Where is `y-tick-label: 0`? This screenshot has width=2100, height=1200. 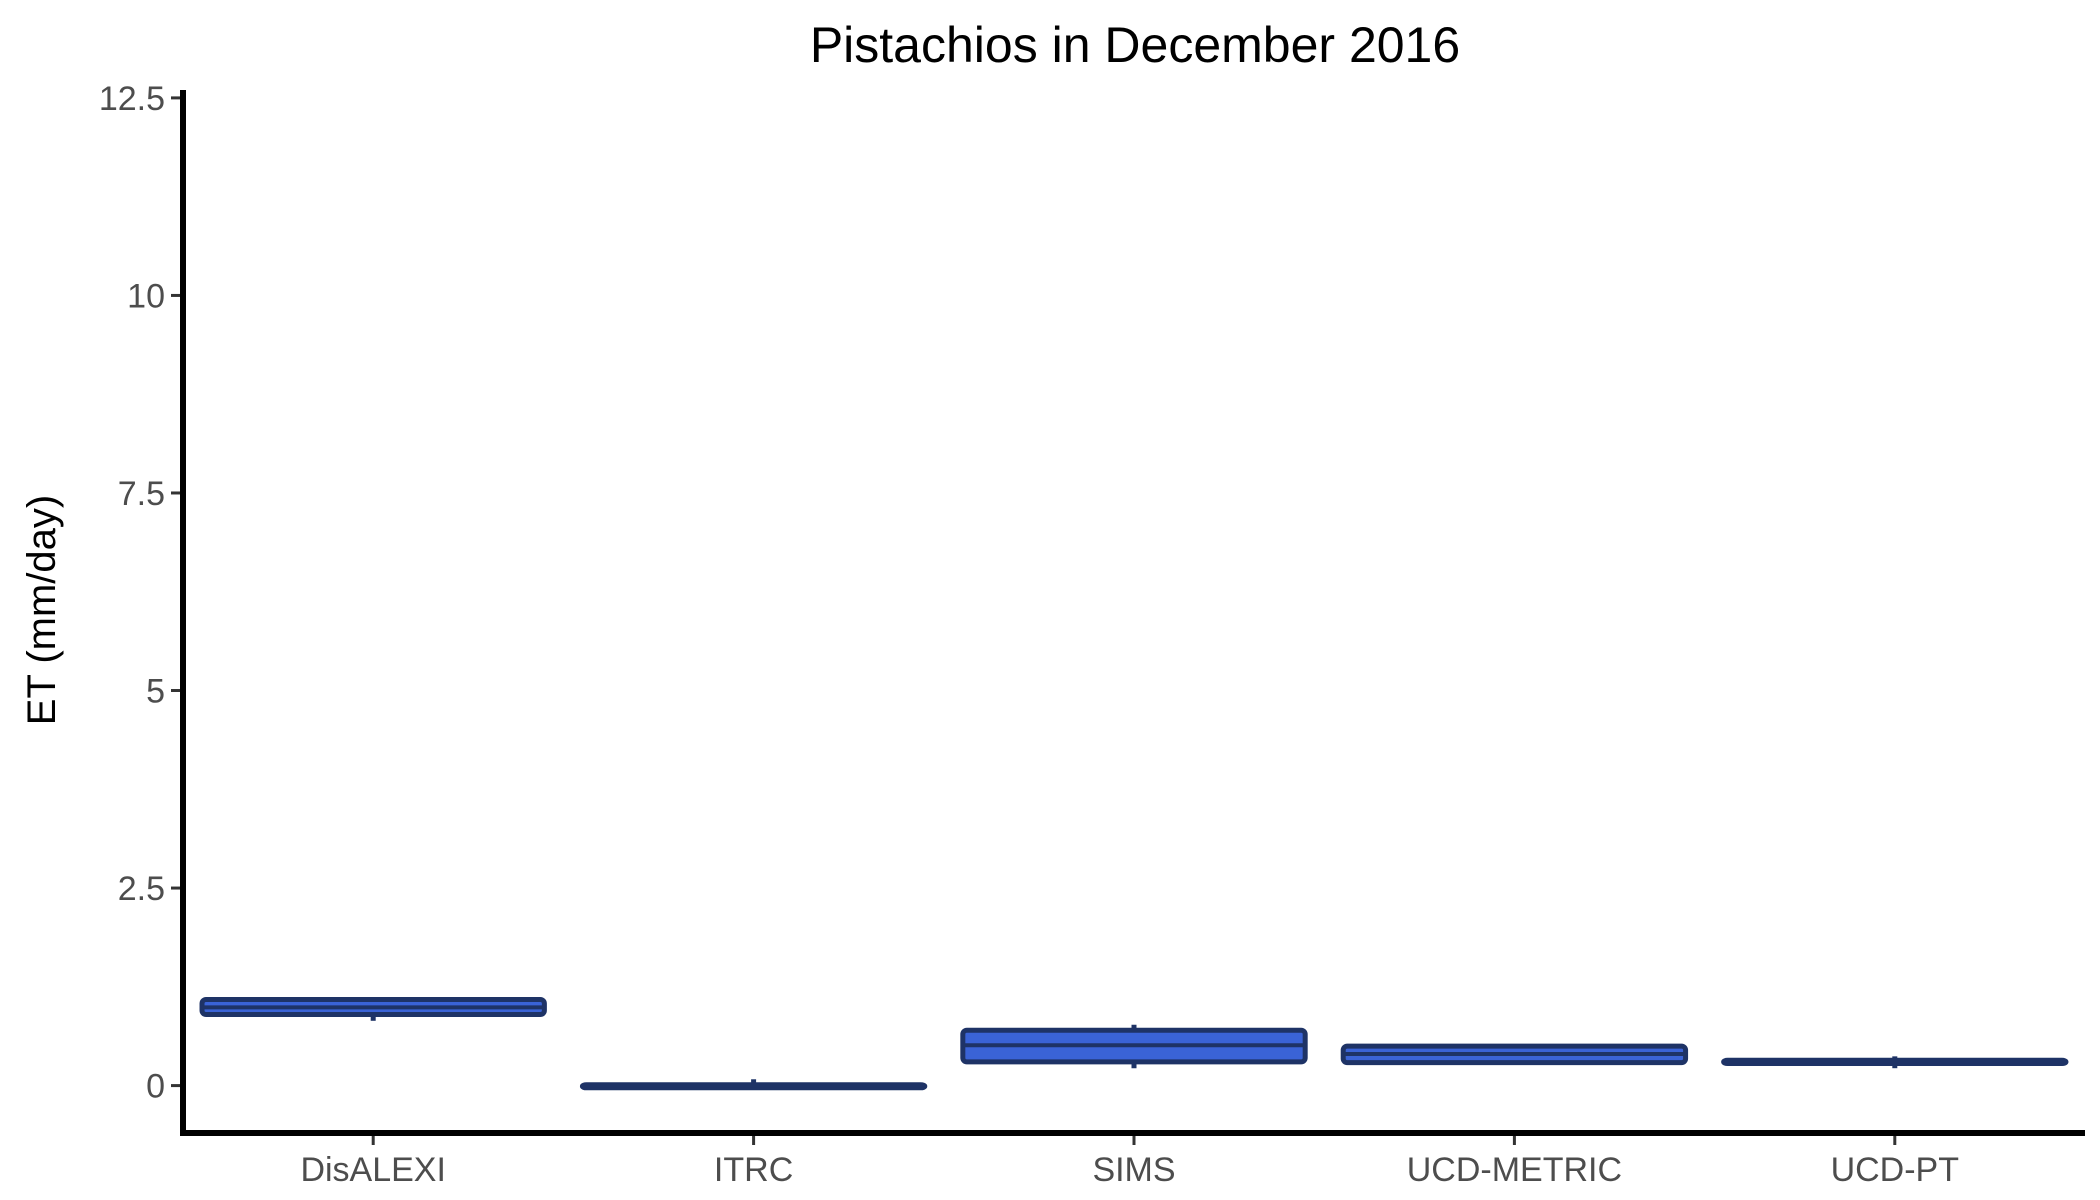 y-tick-label: 0 is located at coordinates (155, 1087).